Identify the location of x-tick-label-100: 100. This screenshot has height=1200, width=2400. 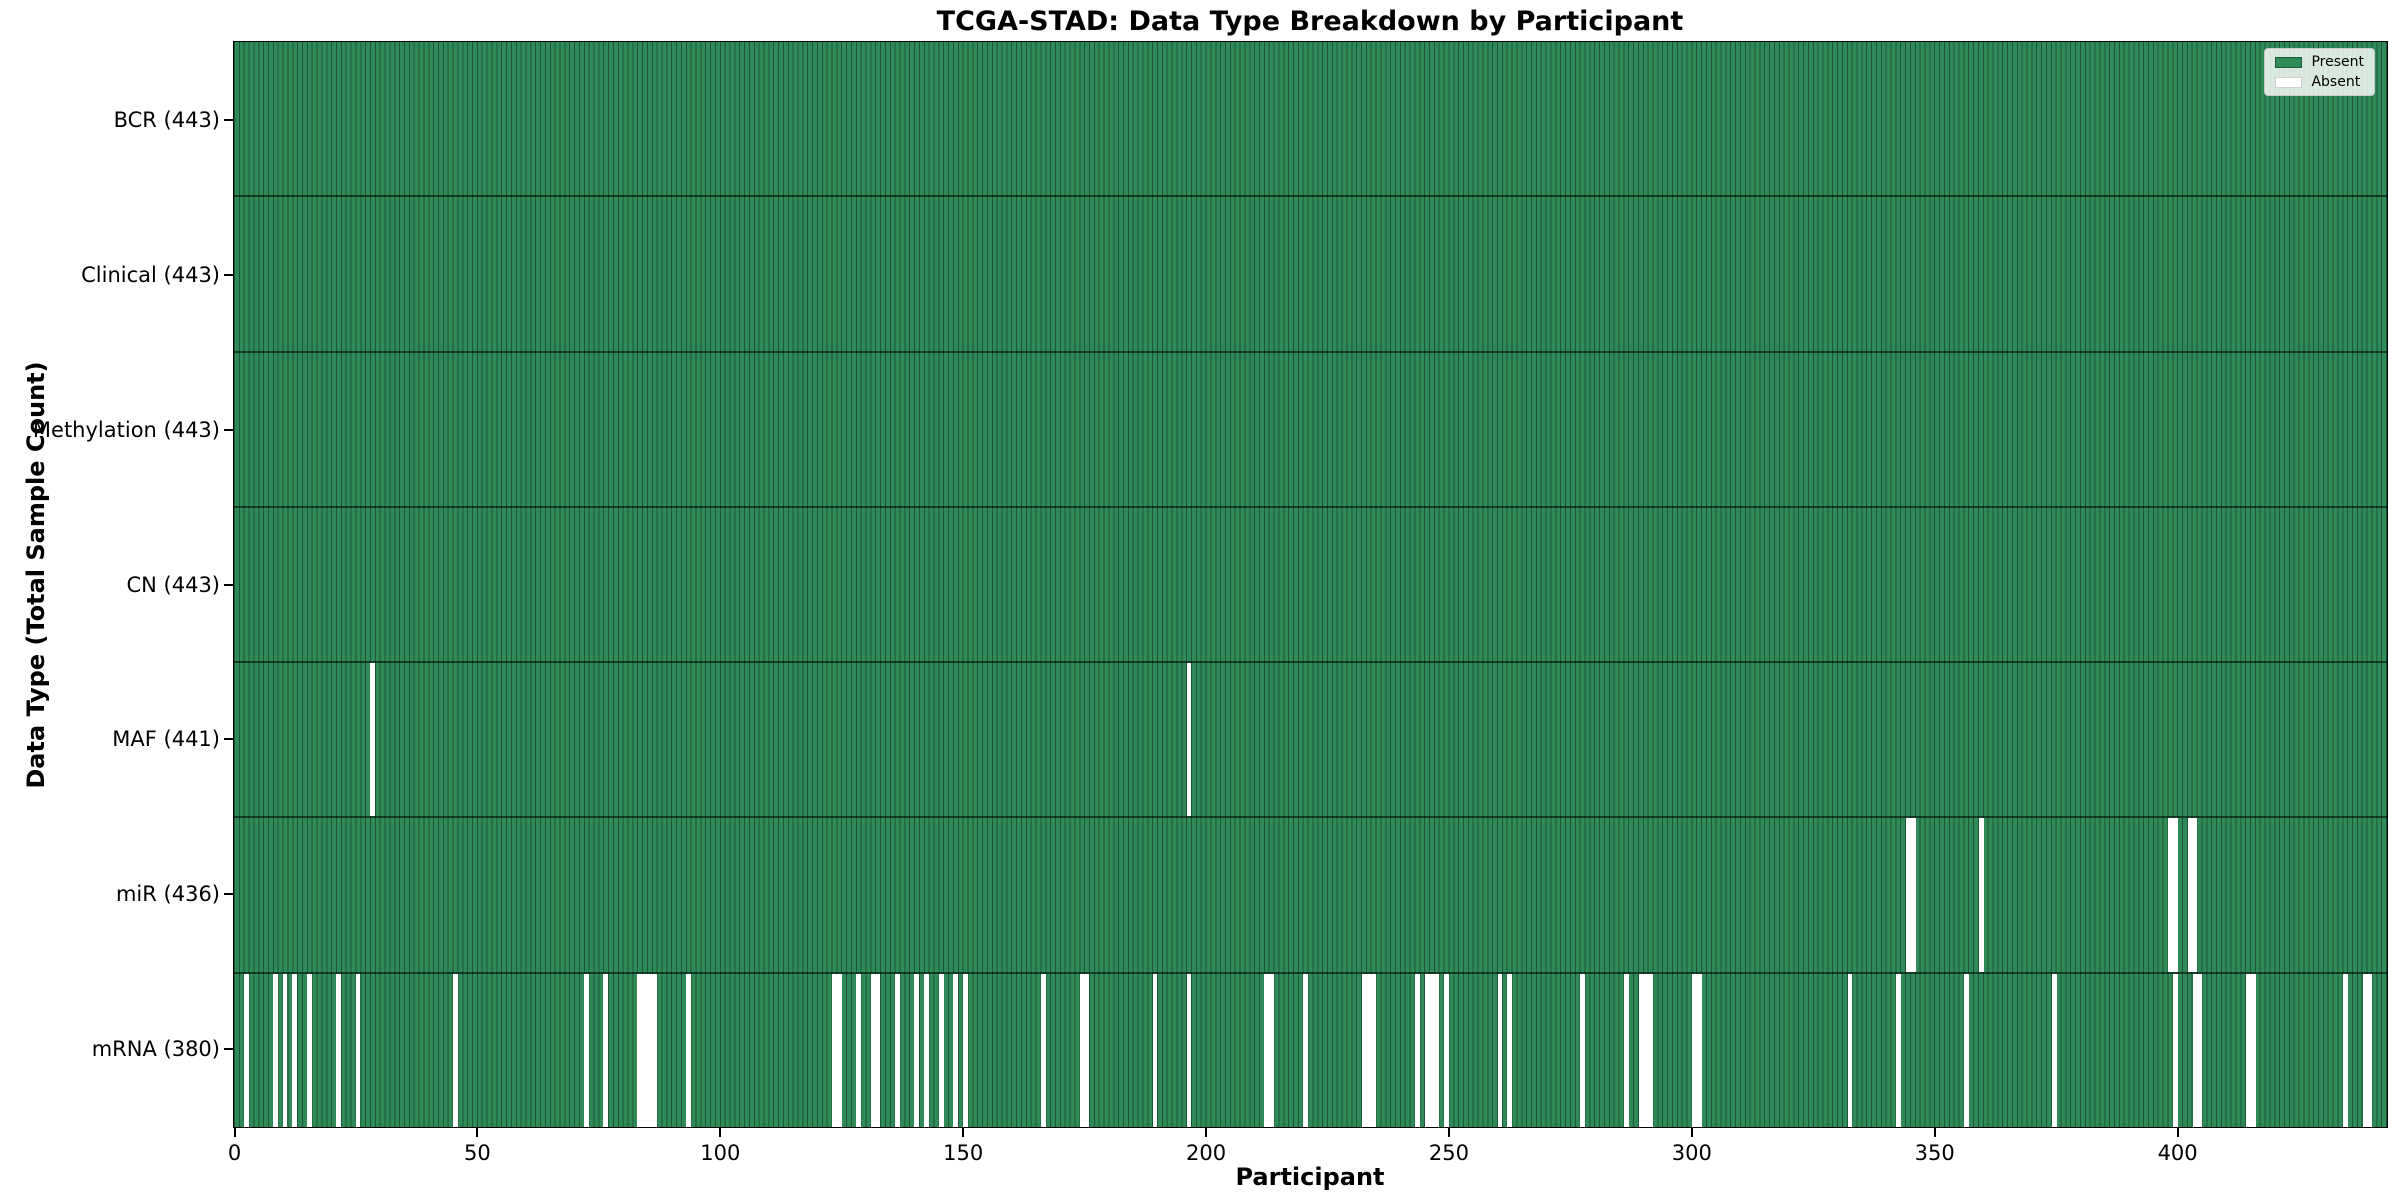
(720, 1153).